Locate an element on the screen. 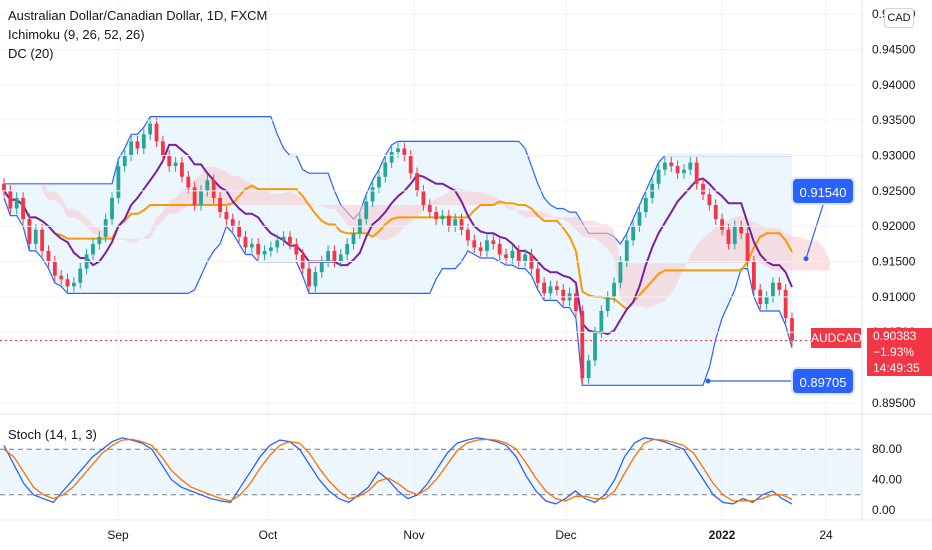 The image size is (932, 550). donchian-legend: DC (20) is located at coordinates (31, 53).